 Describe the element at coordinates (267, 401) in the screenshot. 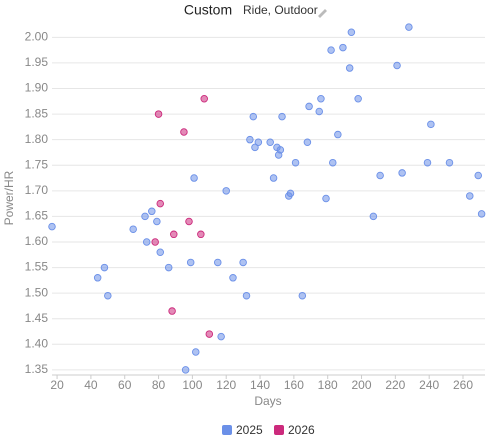

I see `x-axis-label: Days` at that location.